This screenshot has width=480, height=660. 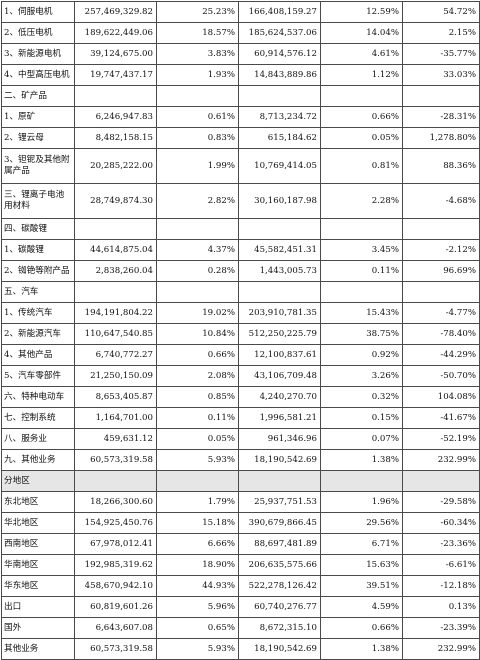 What do you see at coordinates (197, 502) in the screenshot?
I see `table-cell: 1.79%` at bounding box center [197, 502].